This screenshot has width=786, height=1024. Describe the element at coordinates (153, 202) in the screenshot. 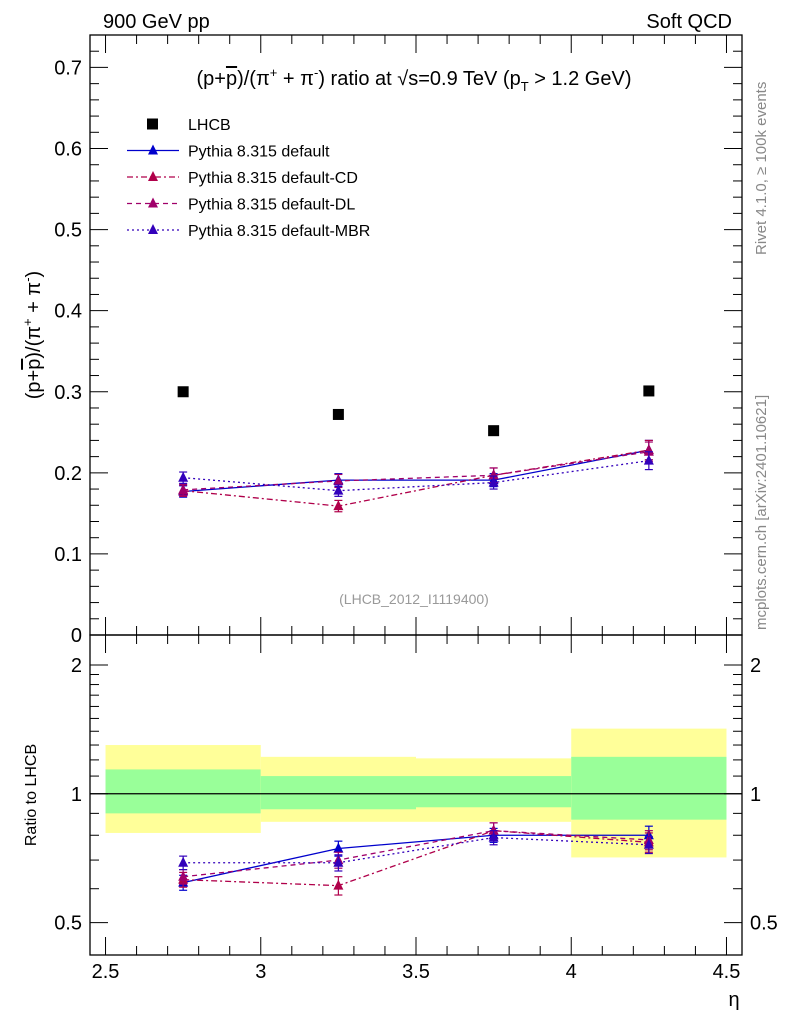

I see `legend-marker-pythia-8-315-default-dl` at that location.